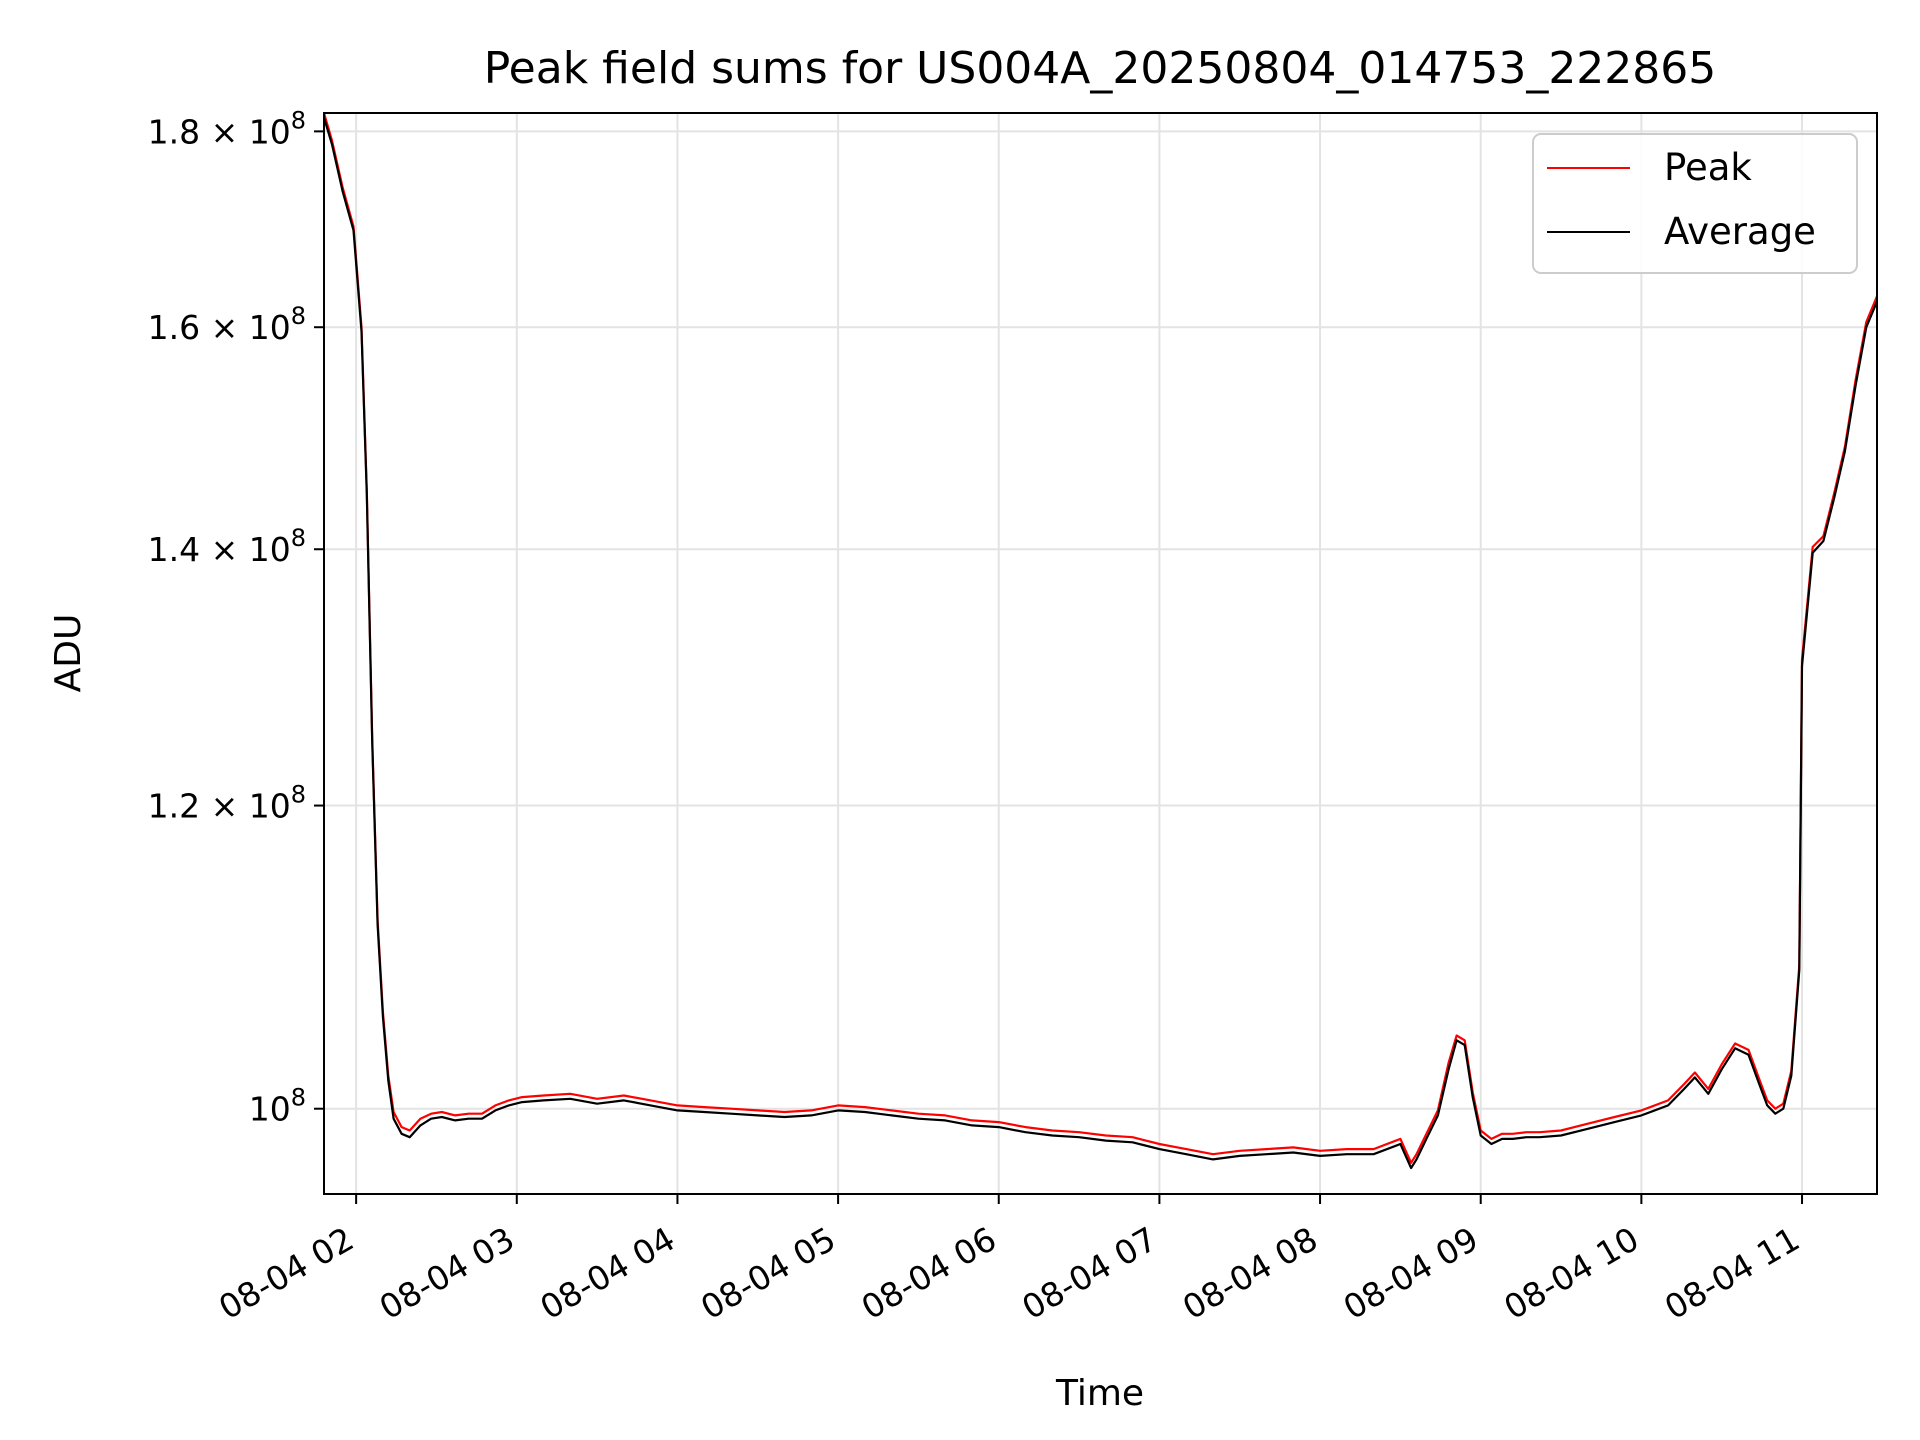 The height and width of the screenshot is (1440, 1920). Describe the element at coordinates (227, 324) in the screenshot. I see `y-tick-label: 1.6 × 108` at that location.